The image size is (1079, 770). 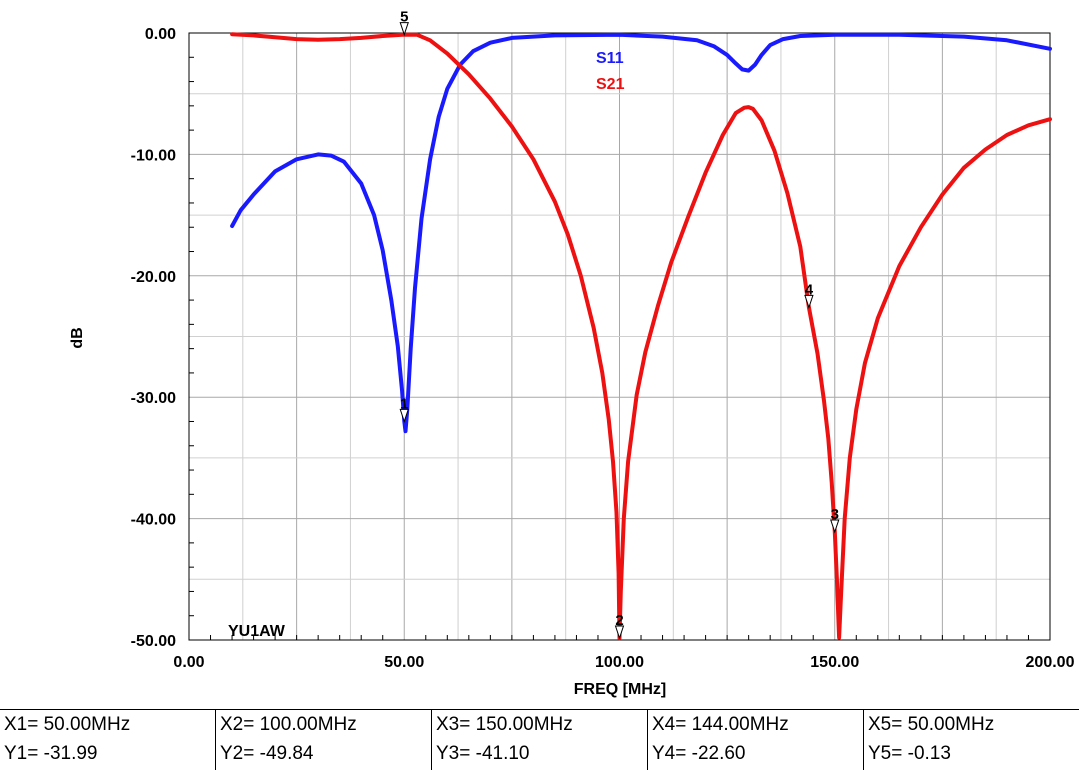 I want to click on marker-cell-5: X5= 50.00MHz Y5= -0.13, so click(x=971, y=740).